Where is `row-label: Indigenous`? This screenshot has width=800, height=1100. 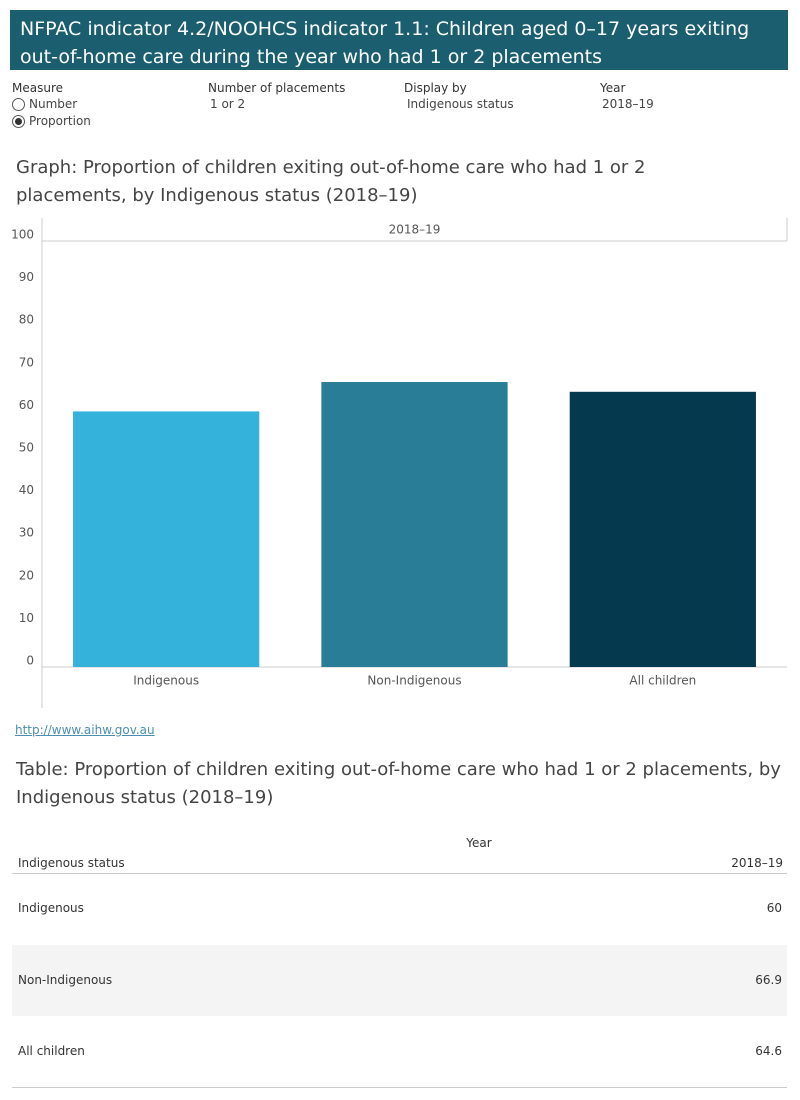 row-label: Indigenous is located at coordinates (51, 908).